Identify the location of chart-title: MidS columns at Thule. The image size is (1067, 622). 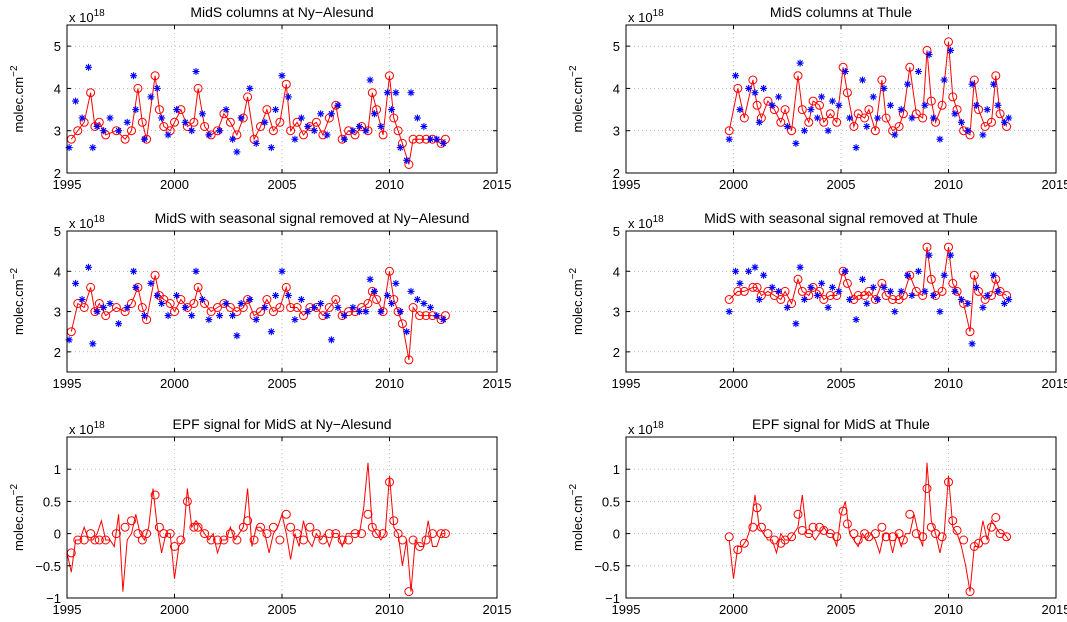
(841, 12).